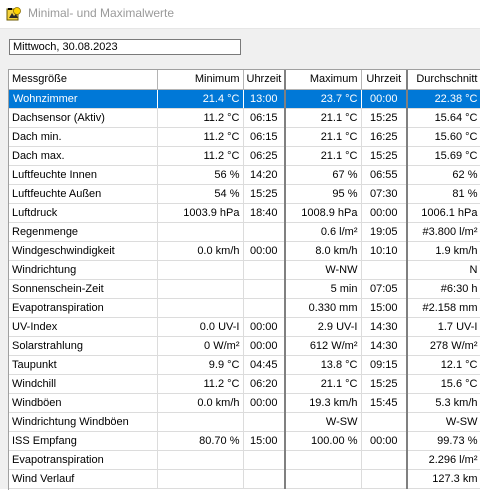 The width and height of the screenshot is (480, 490). I want to click on table-row: Windrichtung W-NW N, so click(244, 270).